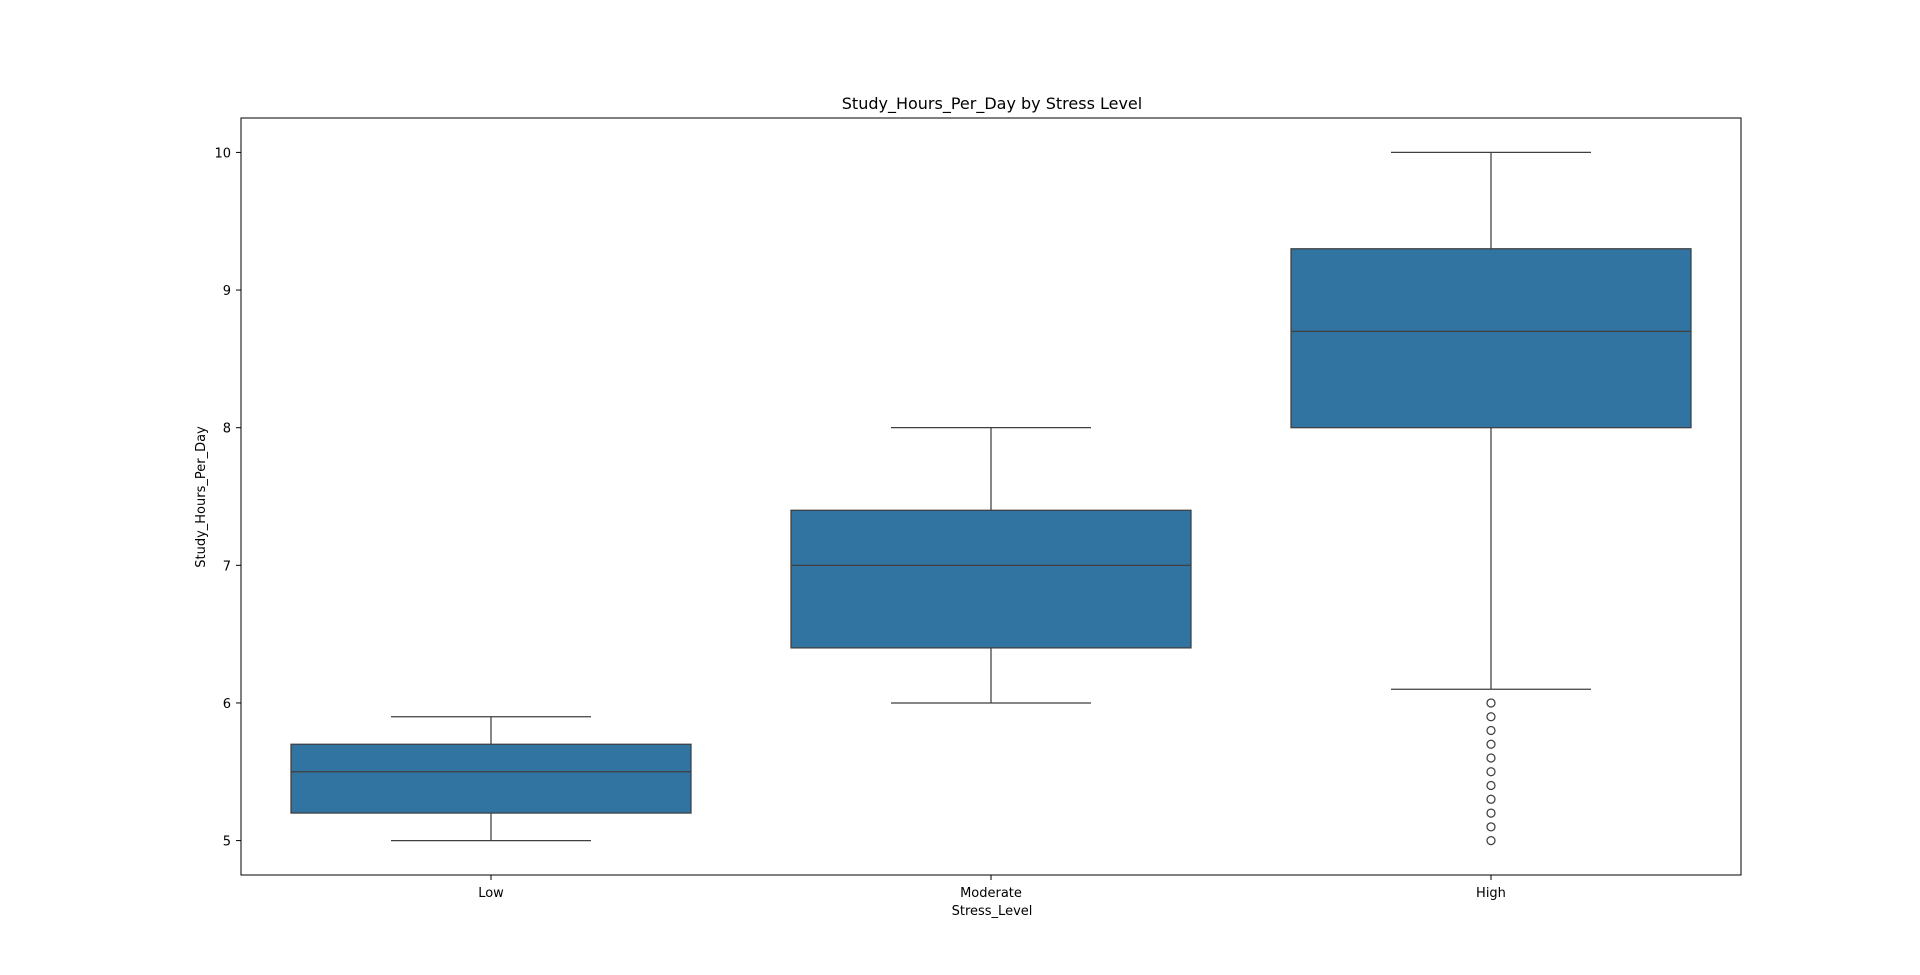 This screenshot has height=975, width=1920. I want to click on x-tick-label-moderate: Moderate, so click(991, 893).